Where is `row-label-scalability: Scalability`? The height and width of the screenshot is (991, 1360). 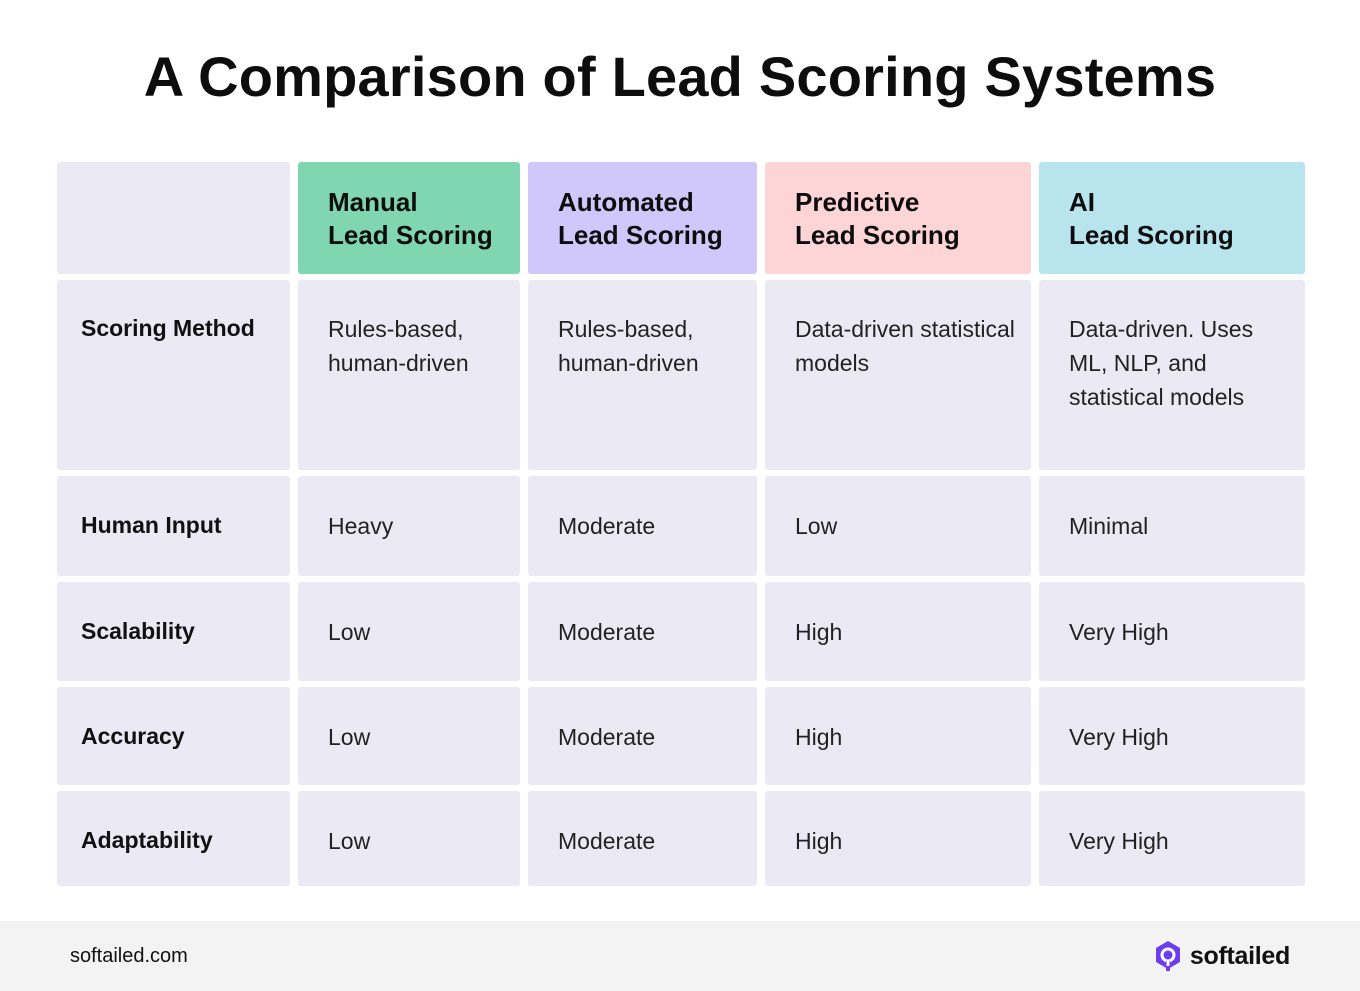 row-label-scalability: Scalability is located at coordinates (173, 631).